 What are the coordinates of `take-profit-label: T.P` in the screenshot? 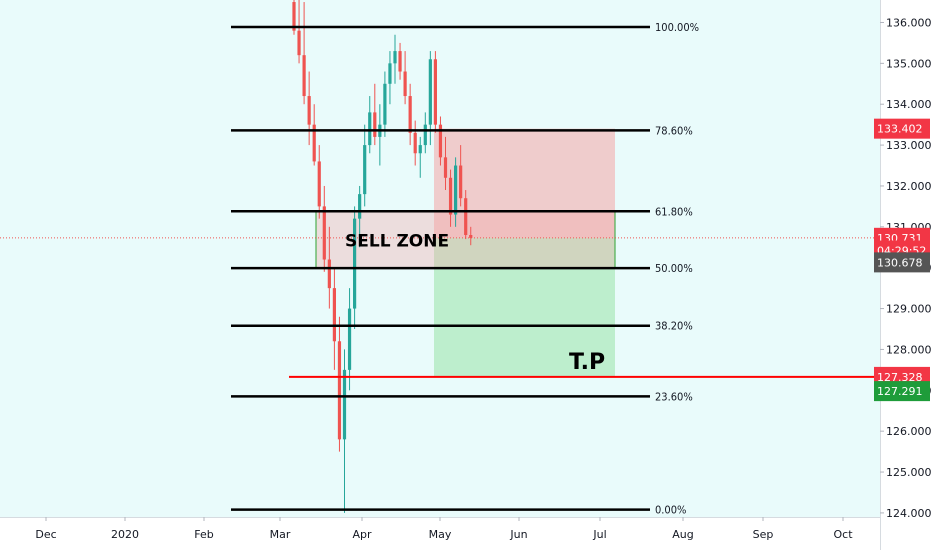 It's located at (587, 362).